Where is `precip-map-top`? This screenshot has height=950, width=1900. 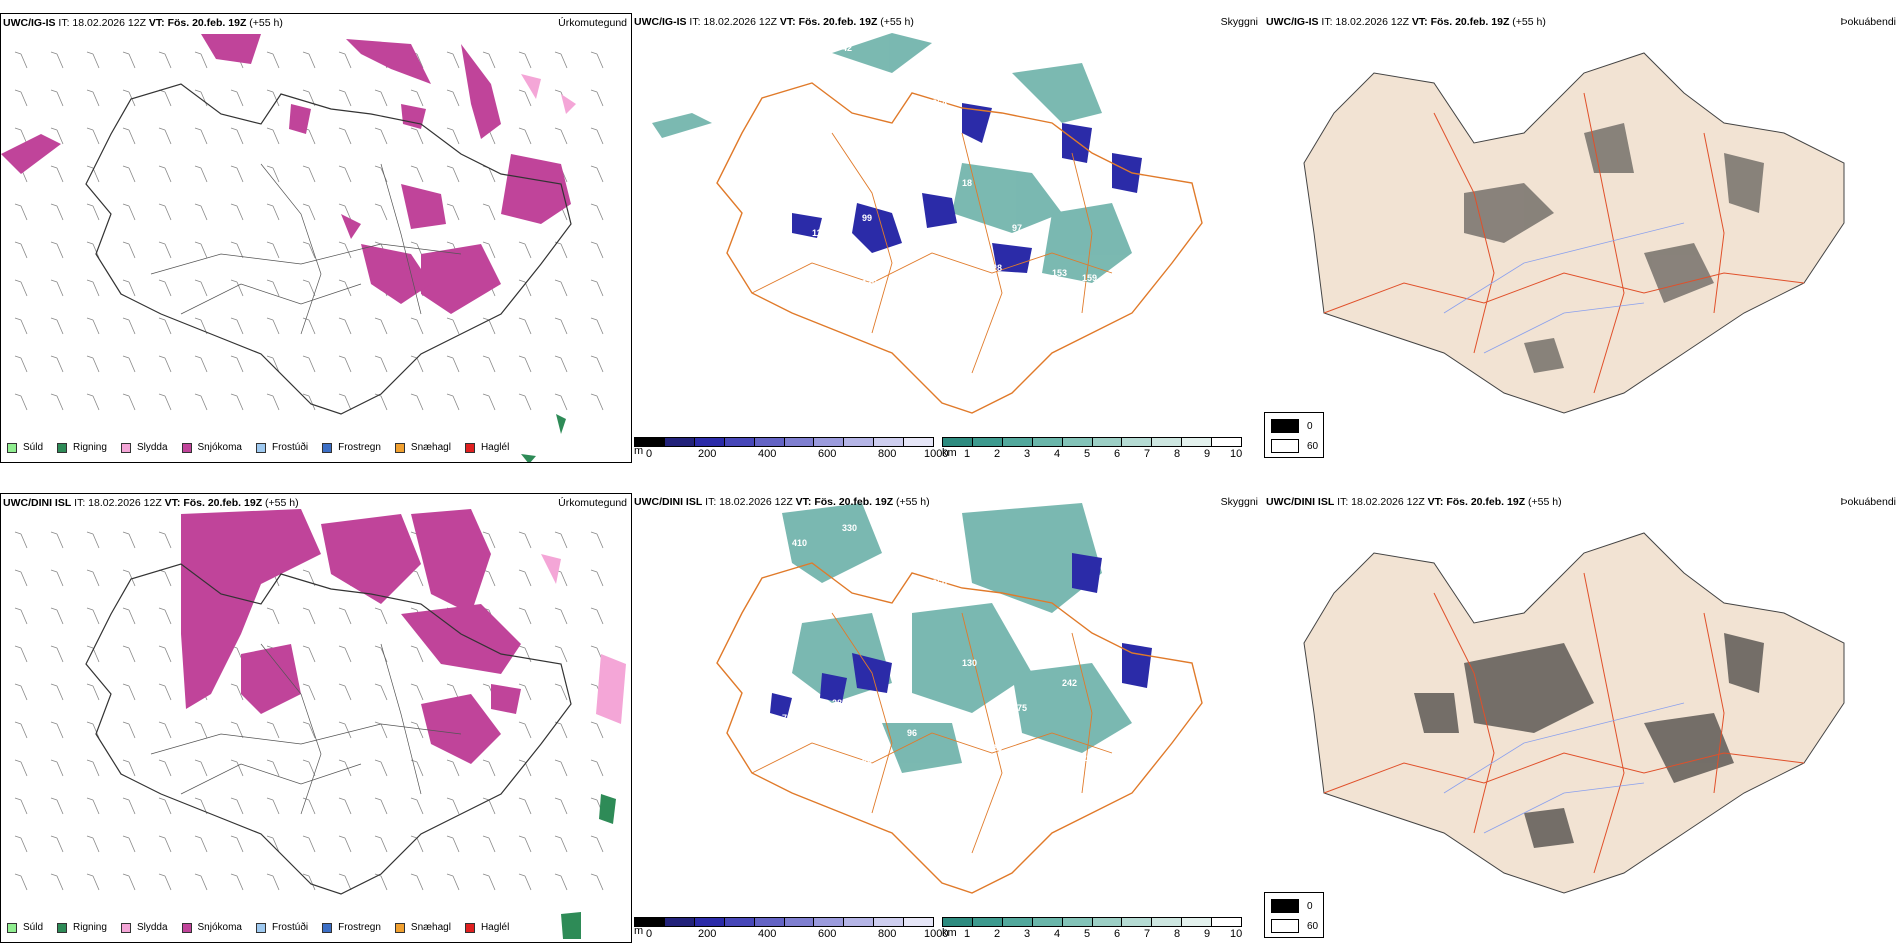
precip-map-top is located at coordinates (302, 248).